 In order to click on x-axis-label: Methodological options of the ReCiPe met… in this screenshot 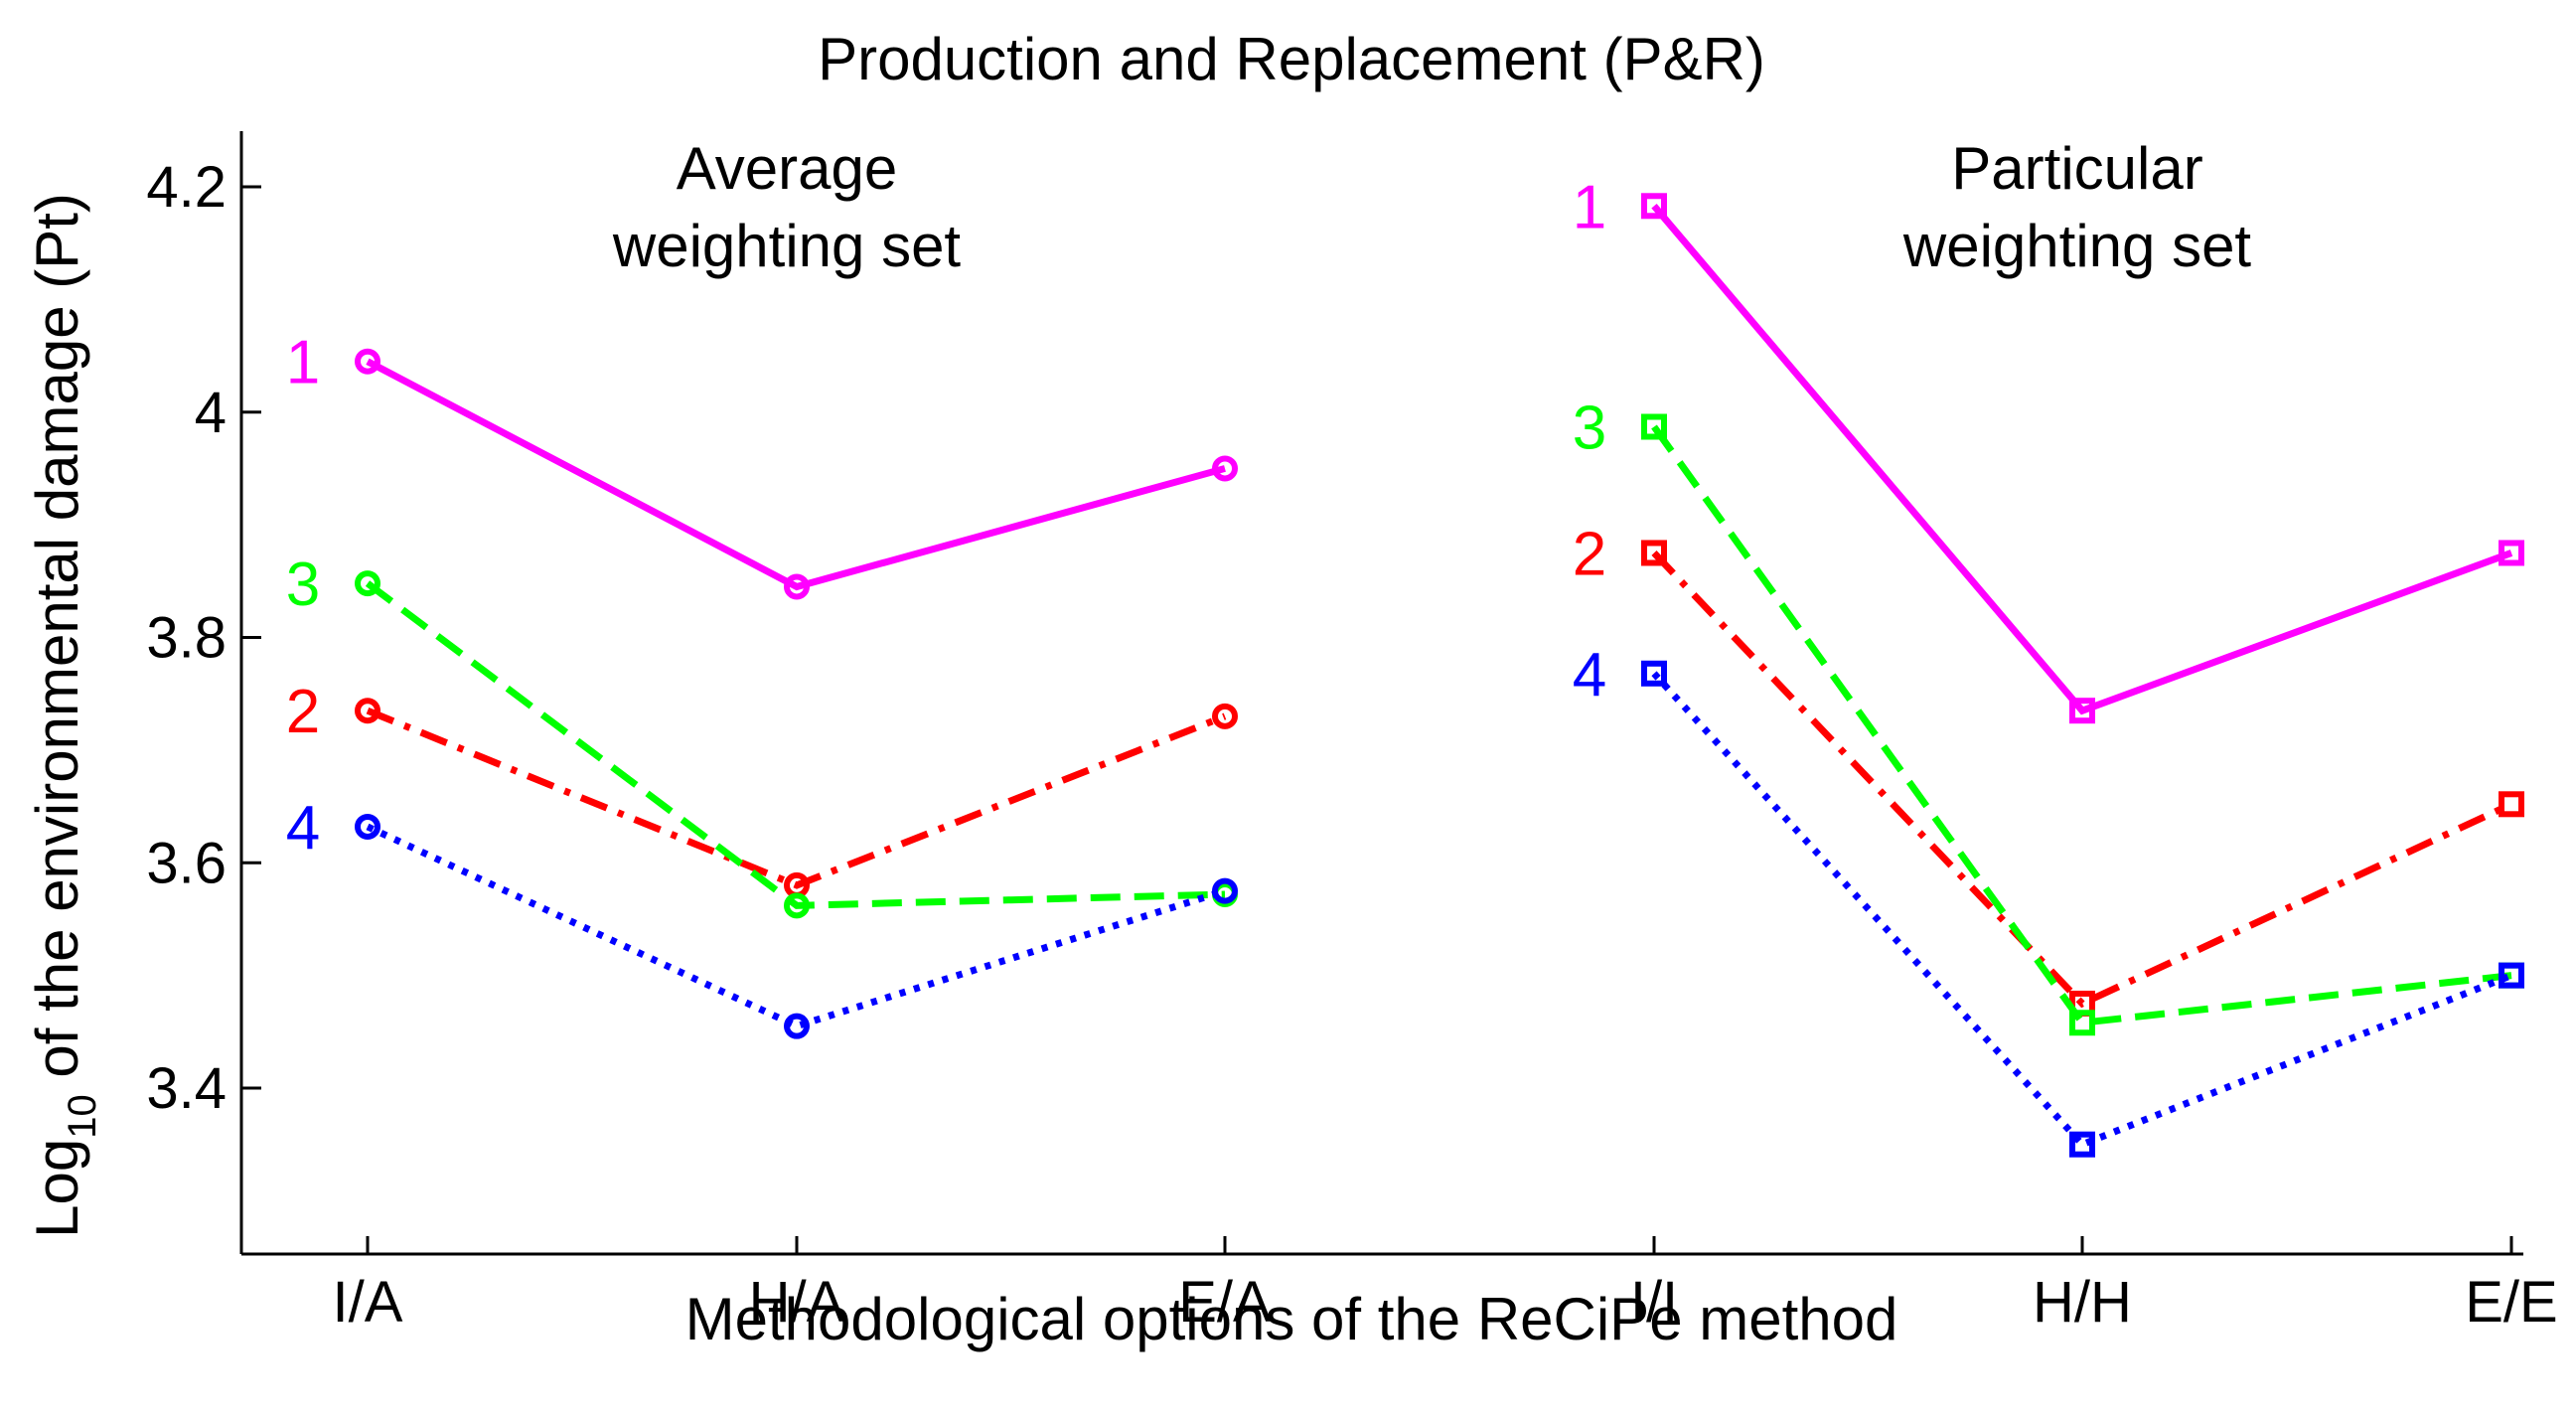, I will do `click(1291, 1319)`.